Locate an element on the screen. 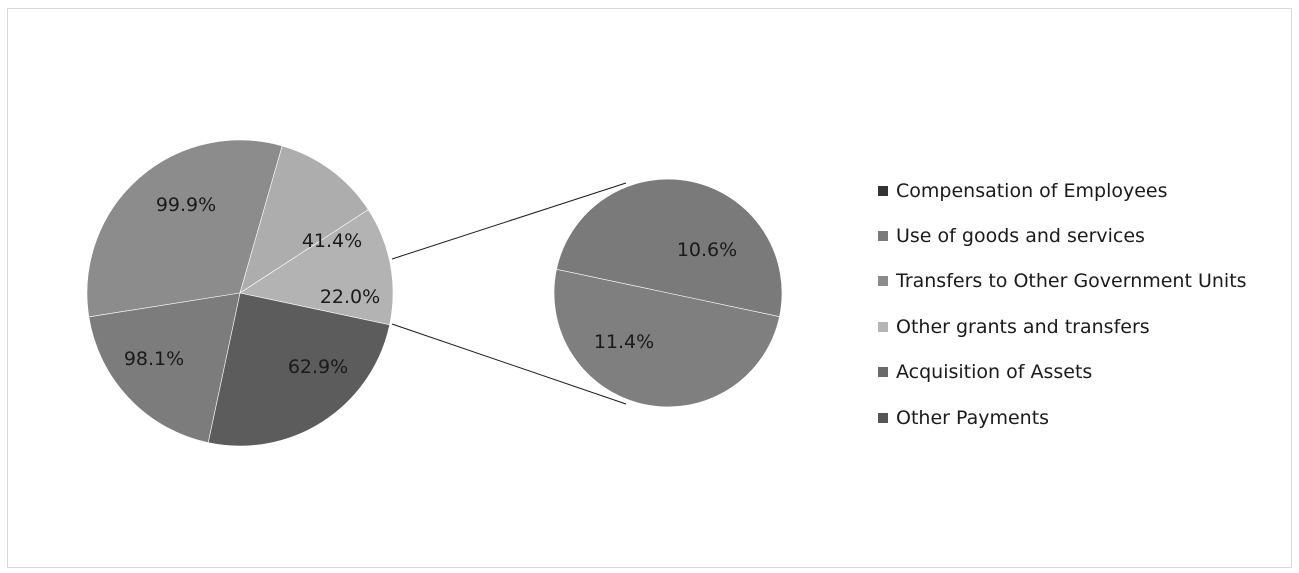 The width and height of the screenshot is (1299, 573). secondary-pie is located at coordinates (668, 293).